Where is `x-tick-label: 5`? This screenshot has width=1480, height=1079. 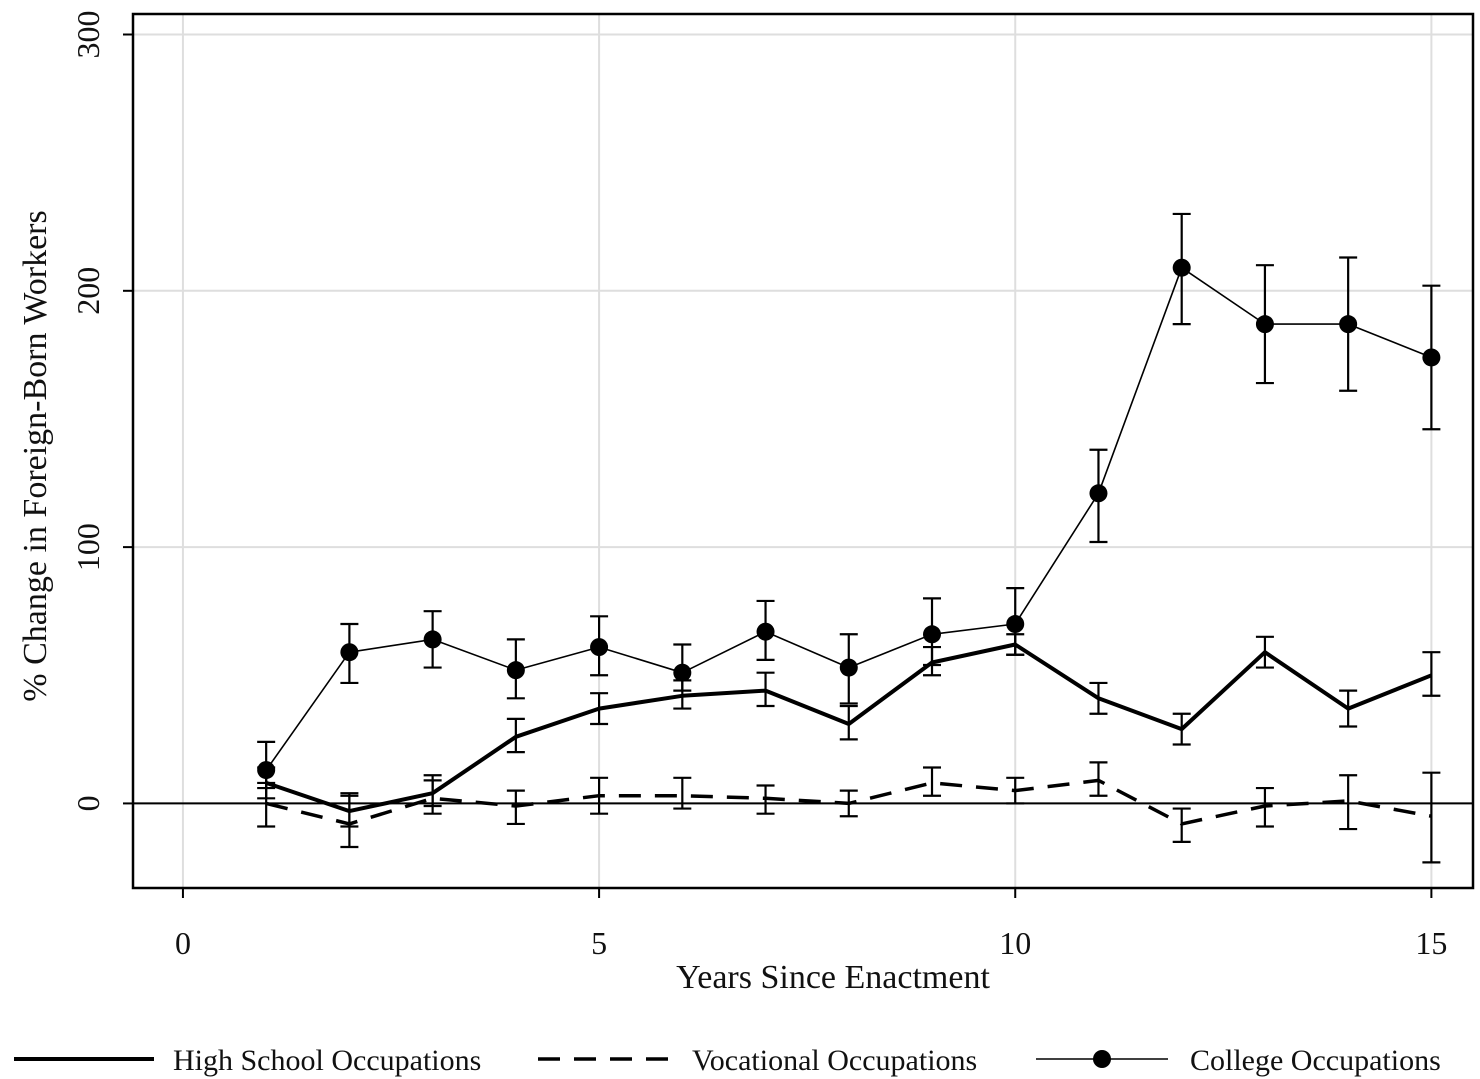
x-tick-label: 5 is located at coordinates (599, 943).